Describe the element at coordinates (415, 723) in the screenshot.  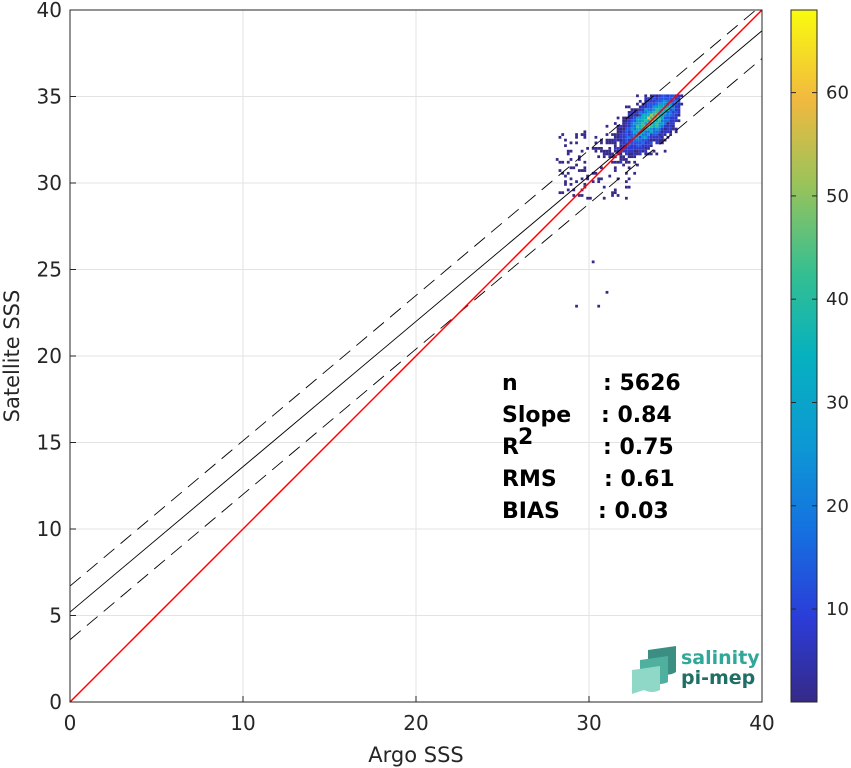
I see `x-tick-label: 20` at that location.